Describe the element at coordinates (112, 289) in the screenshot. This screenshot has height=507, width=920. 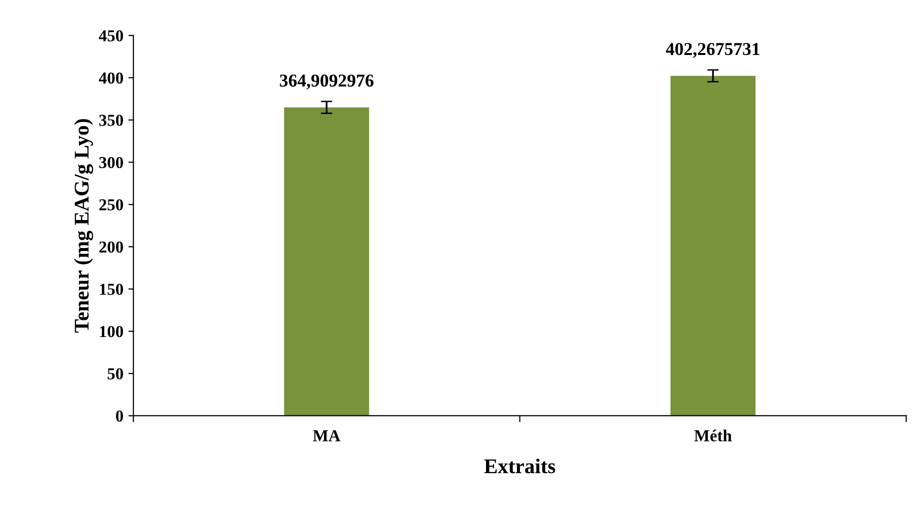
I see `y-tick-label: 150` at that location.